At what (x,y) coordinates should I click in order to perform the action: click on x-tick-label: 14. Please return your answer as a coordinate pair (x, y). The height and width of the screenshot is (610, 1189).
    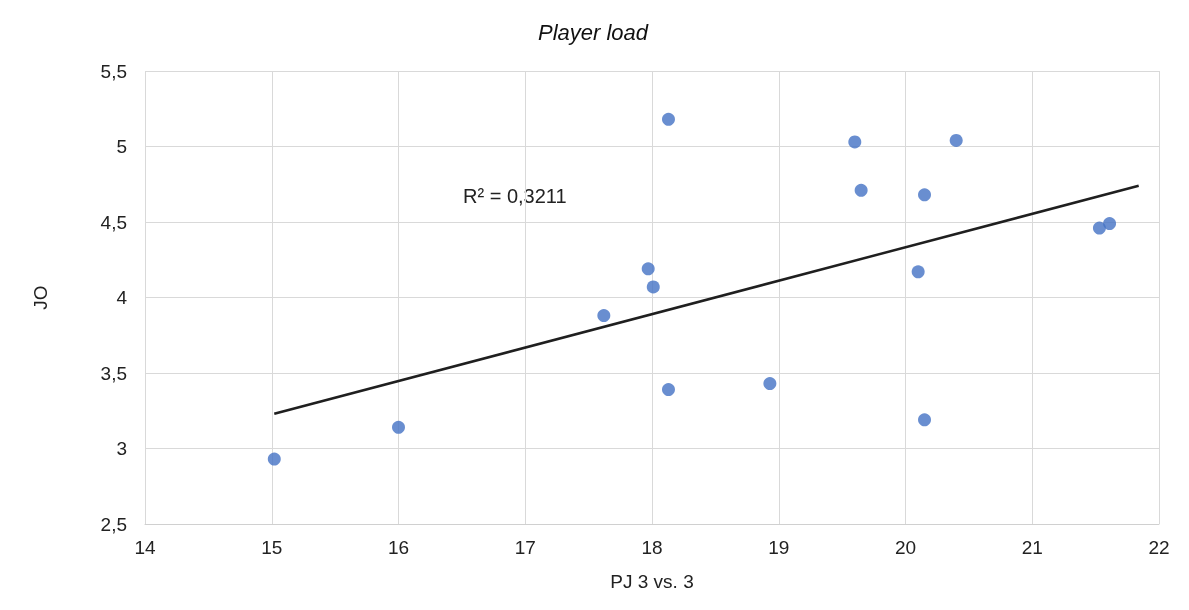
    Looking at the image, I should click on (145, 547).